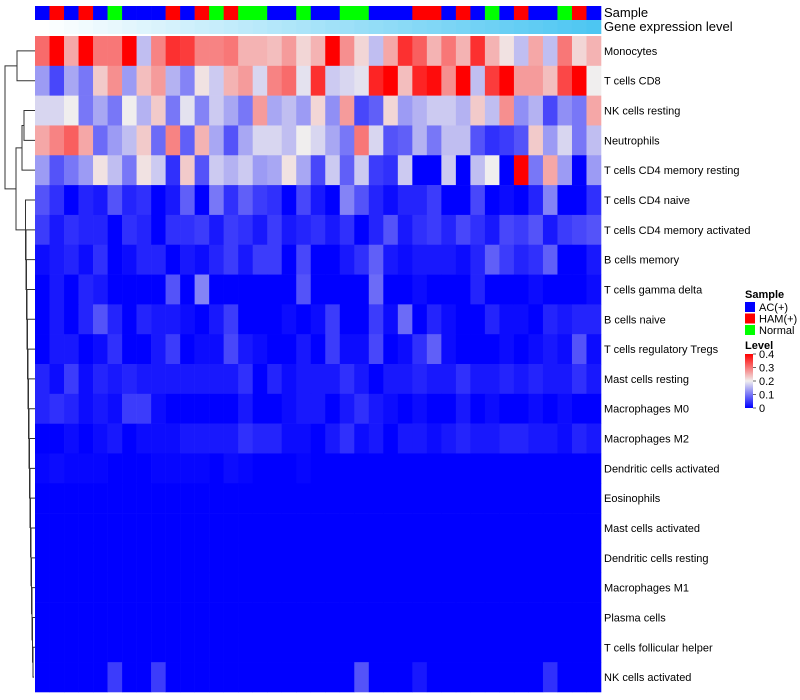  Describe the element at coordinates (632, 82) in the screenshot. I see `row-label: T cells CD8` at that location.